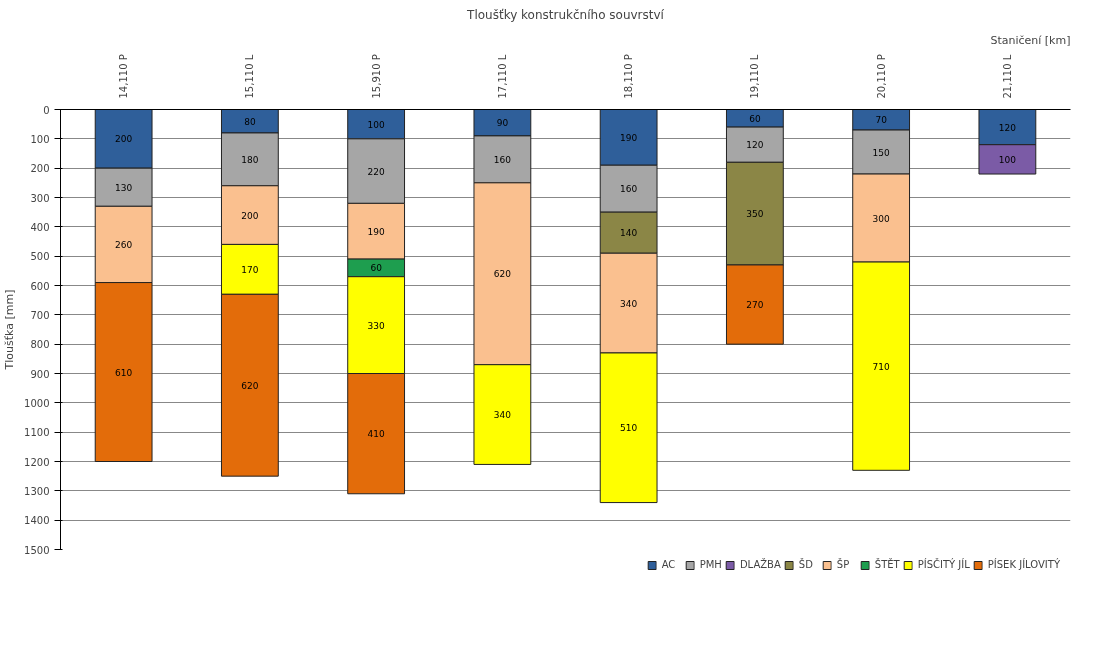  What do you see at coordinates (37, 550) in the screenshot?
I see `y-tick-label: 1500` at bounding box center [37, 550].